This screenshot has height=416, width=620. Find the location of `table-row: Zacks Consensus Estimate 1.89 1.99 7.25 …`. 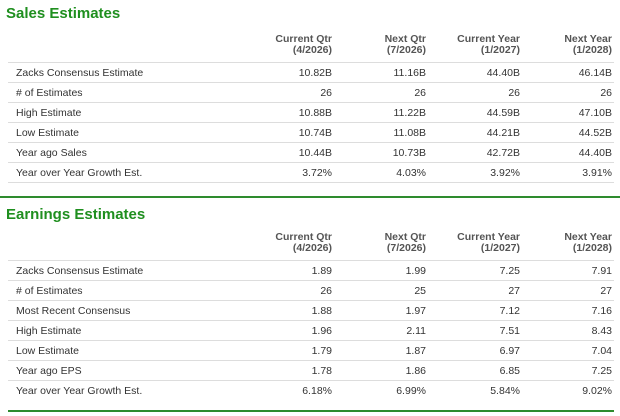

table-row: Zacks Consensus Estimate 1.89 1.99 7.25 … is located at coordinates (311, 270).